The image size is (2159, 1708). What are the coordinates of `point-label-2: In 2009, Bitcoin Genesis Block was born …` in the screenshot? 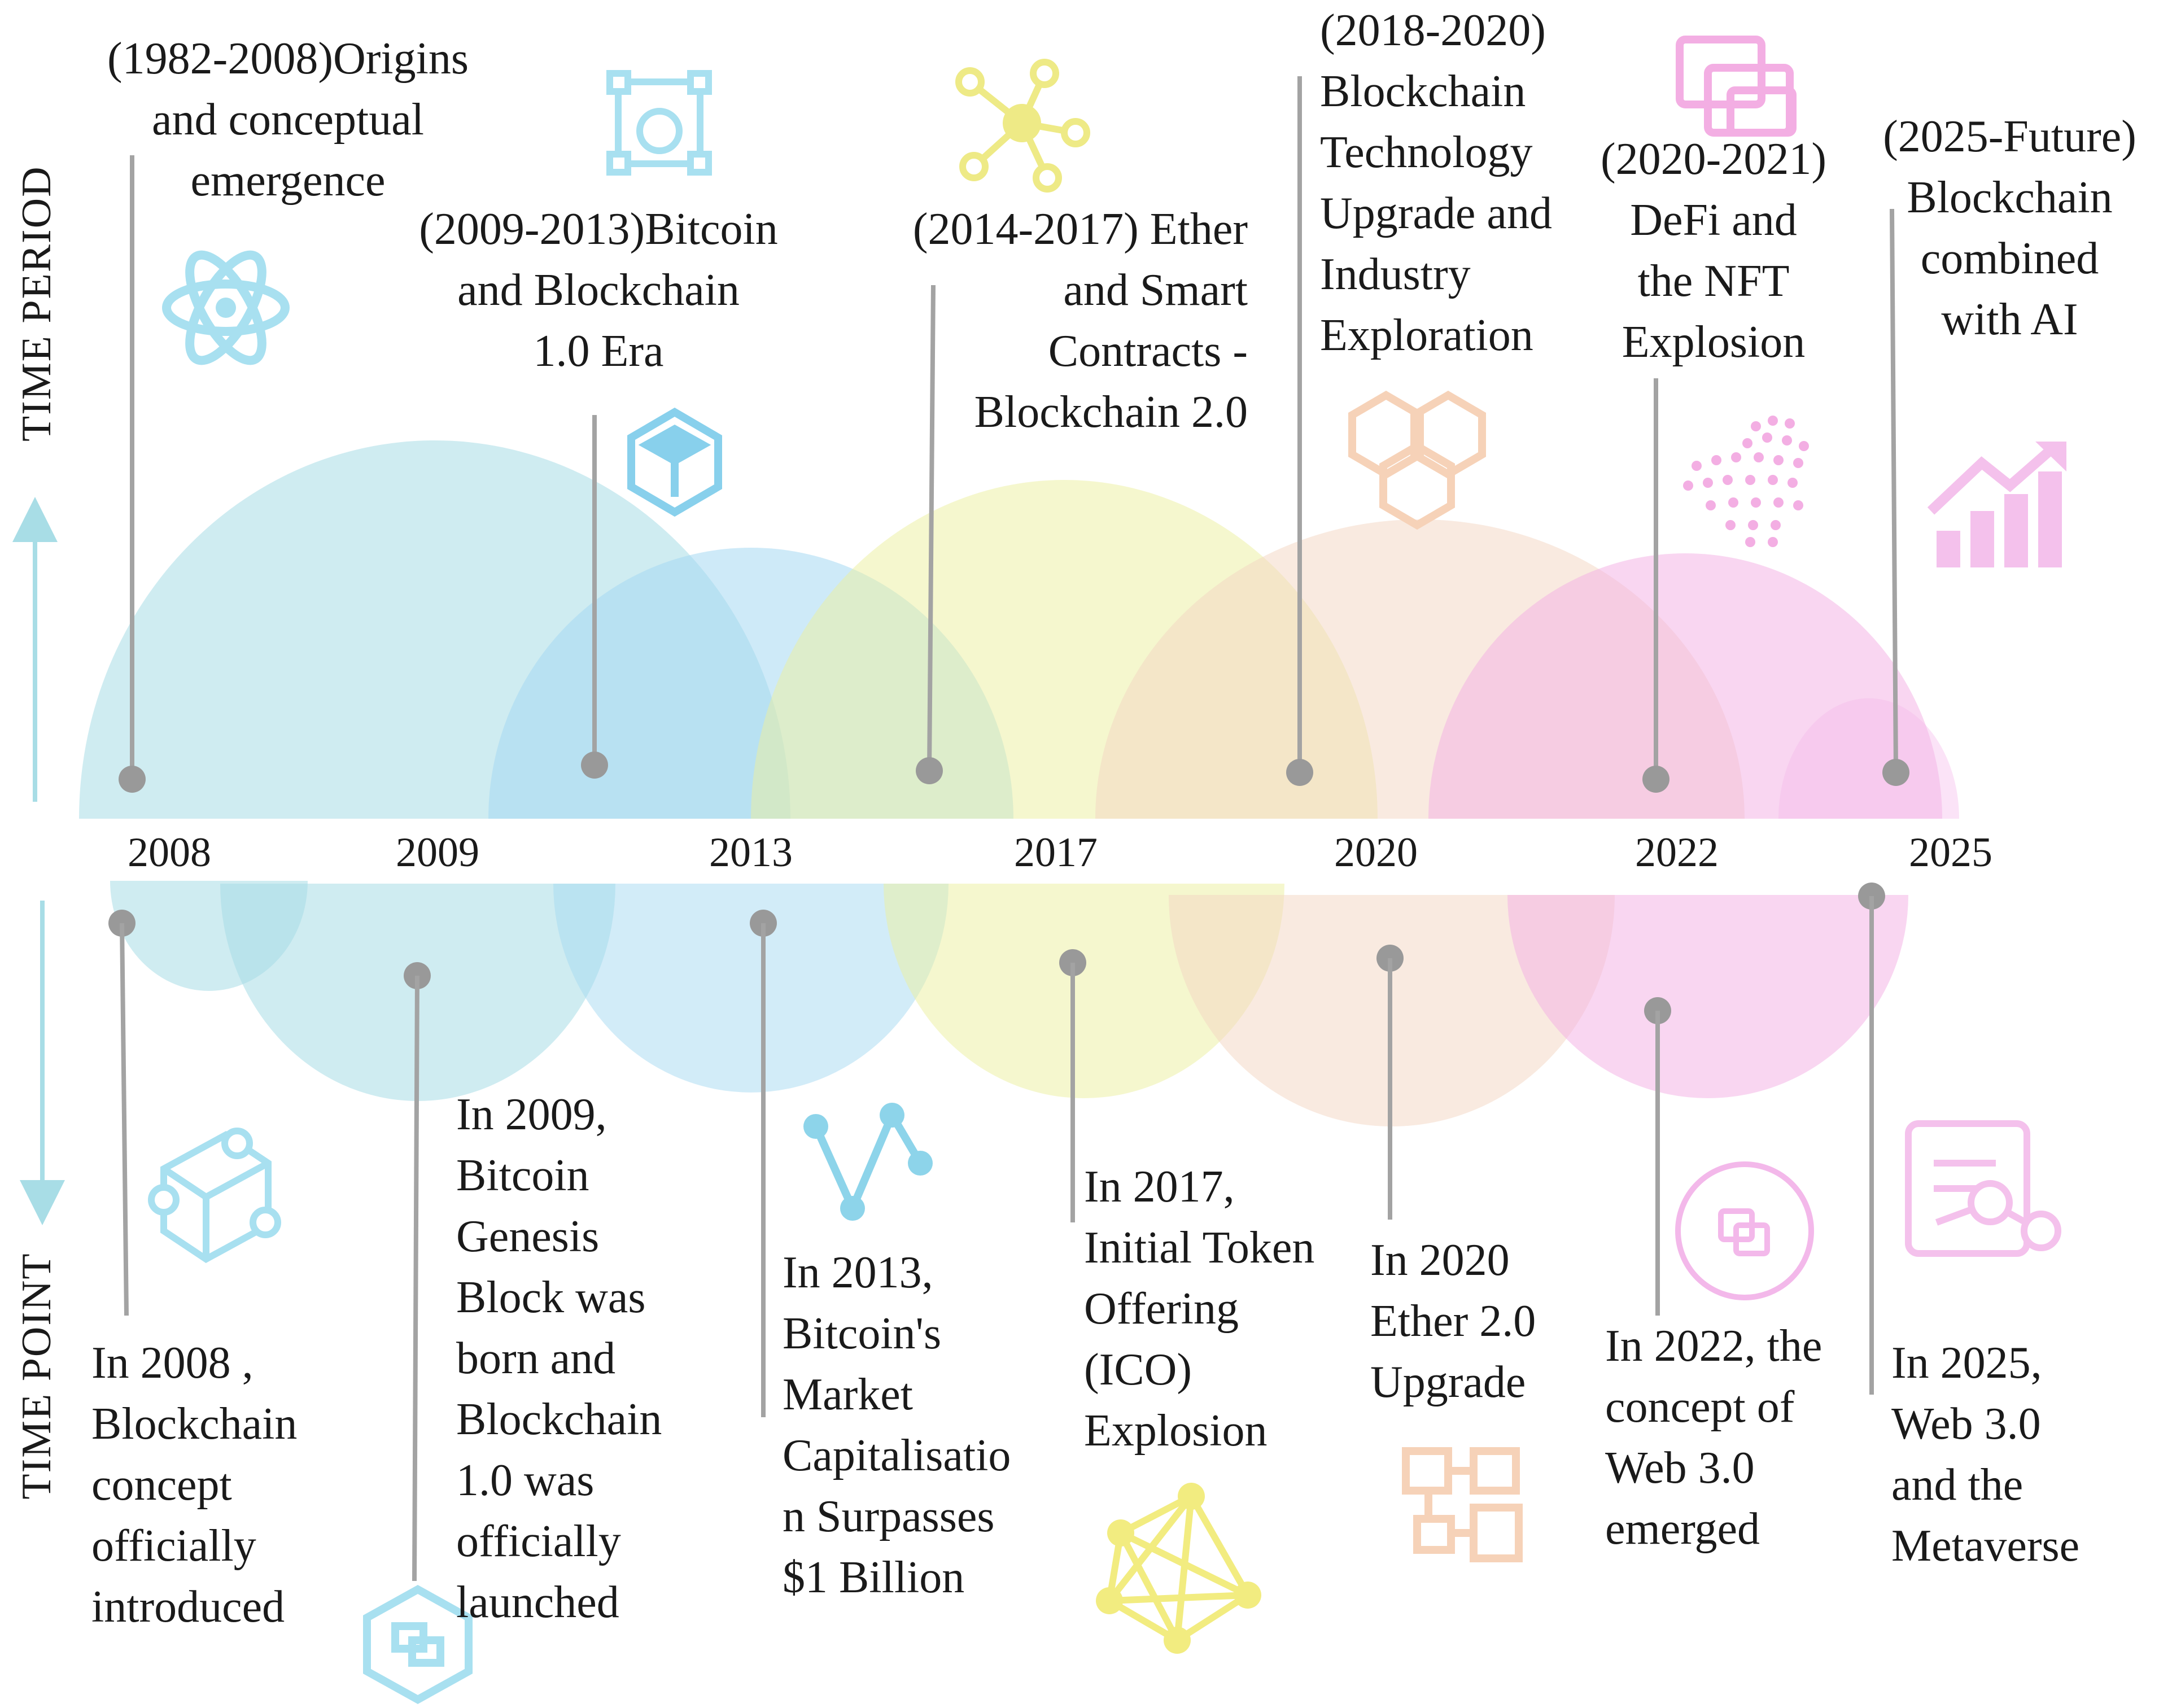 It's located at (559, 1358).